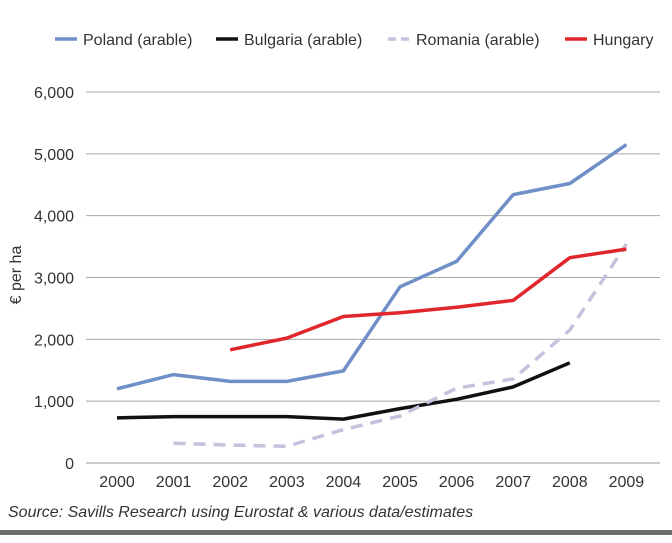  Describe the element at coordinates (230, 482) in the screenshot. I see `x-tick-label: 2002` at that location.